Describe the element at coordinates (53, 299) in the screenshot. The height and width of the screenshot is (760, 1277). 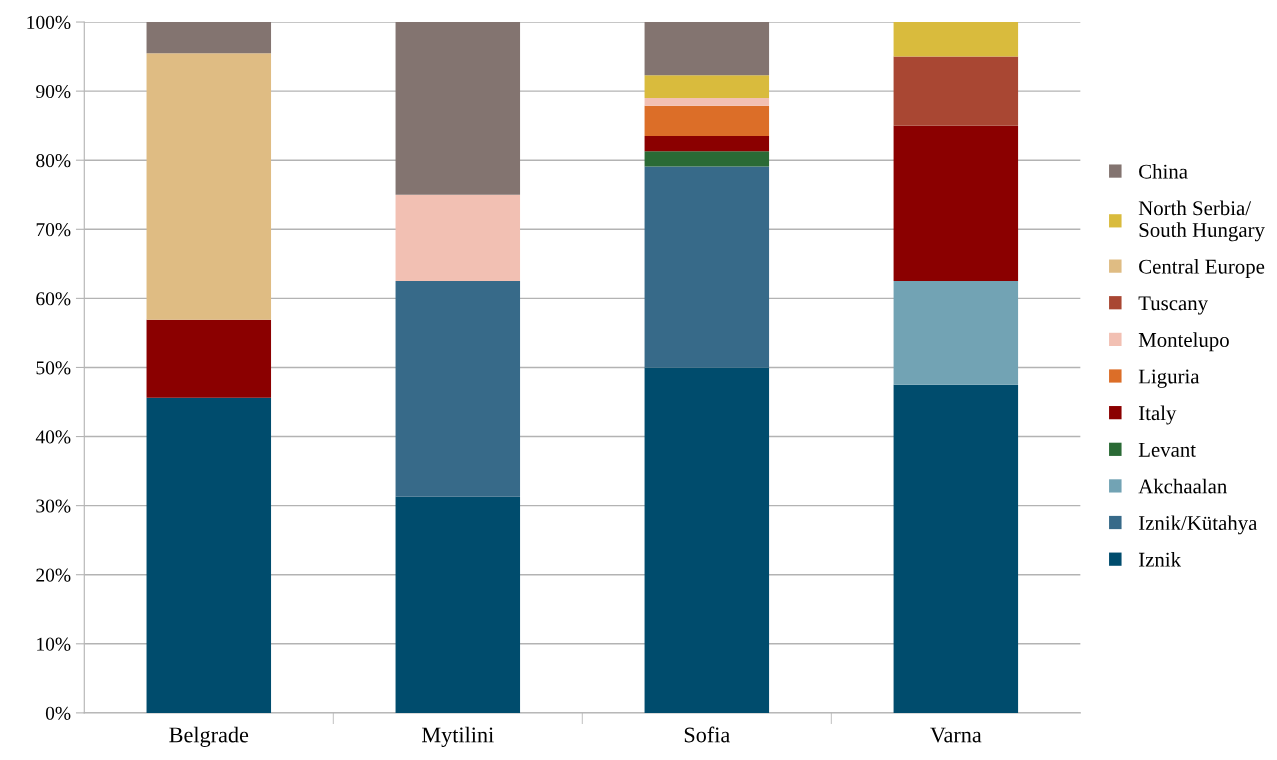
I see `y-tick-label: 60%` at that location.